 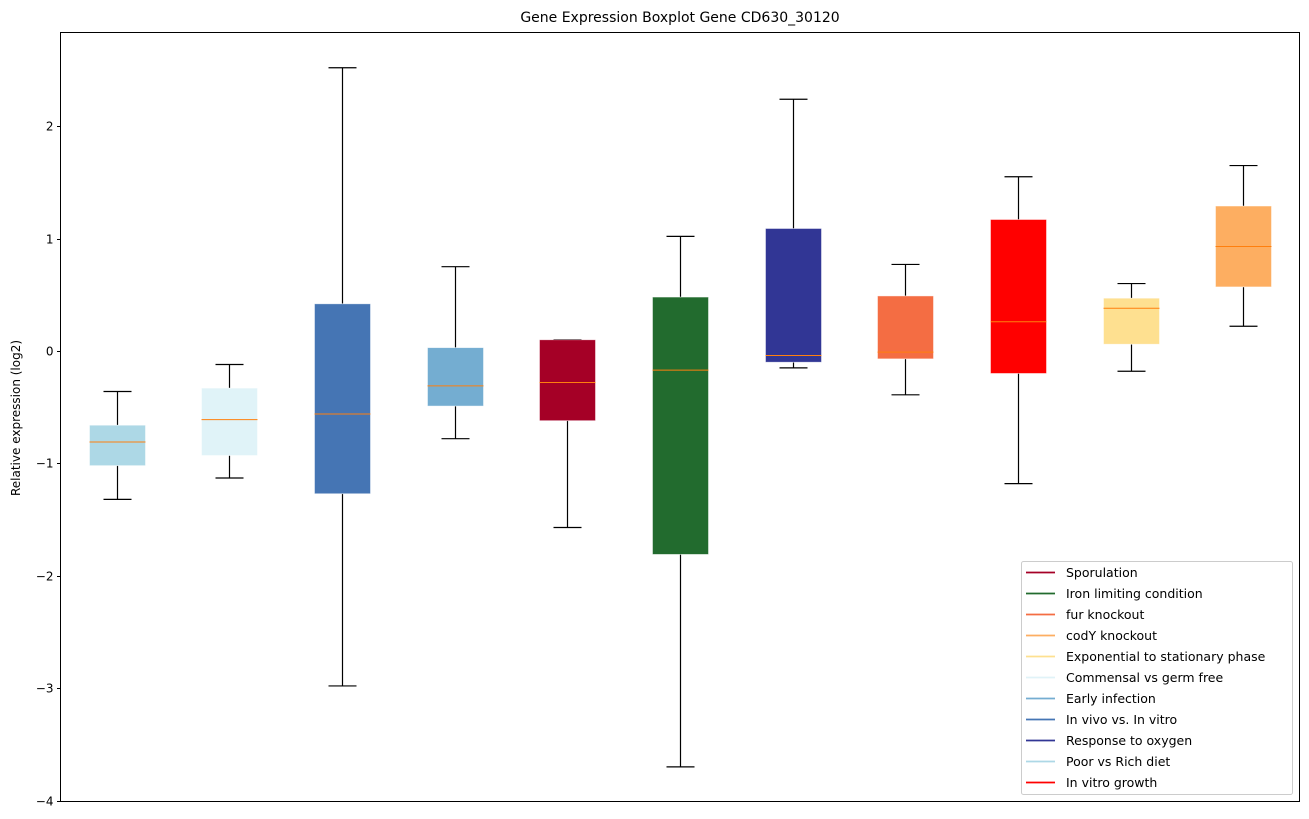 I want to click on legend-item: Commensal vs germ free, so click(x=1124, y=677).